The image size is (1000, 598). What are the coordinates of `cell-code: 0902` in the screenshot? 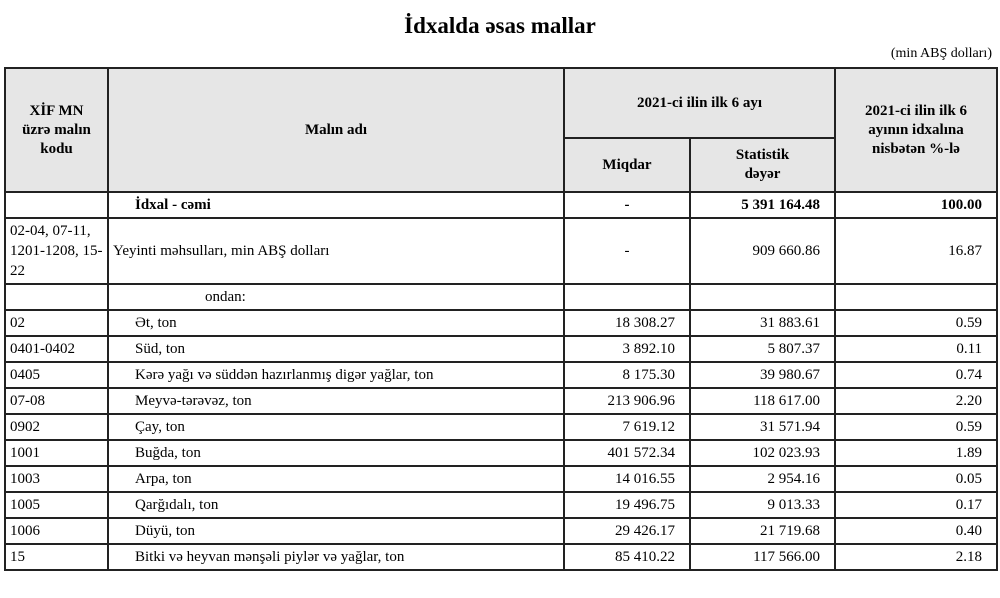 It's located at (56, 427).